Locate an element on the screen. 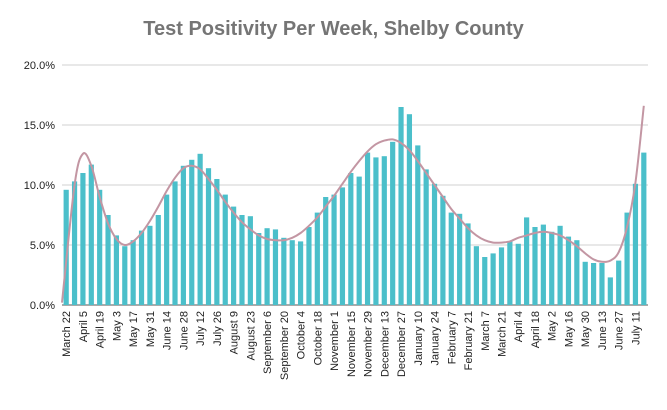 The image size is (667, 410). x-tick-label: February 7 is located at coordinates (452, 337).